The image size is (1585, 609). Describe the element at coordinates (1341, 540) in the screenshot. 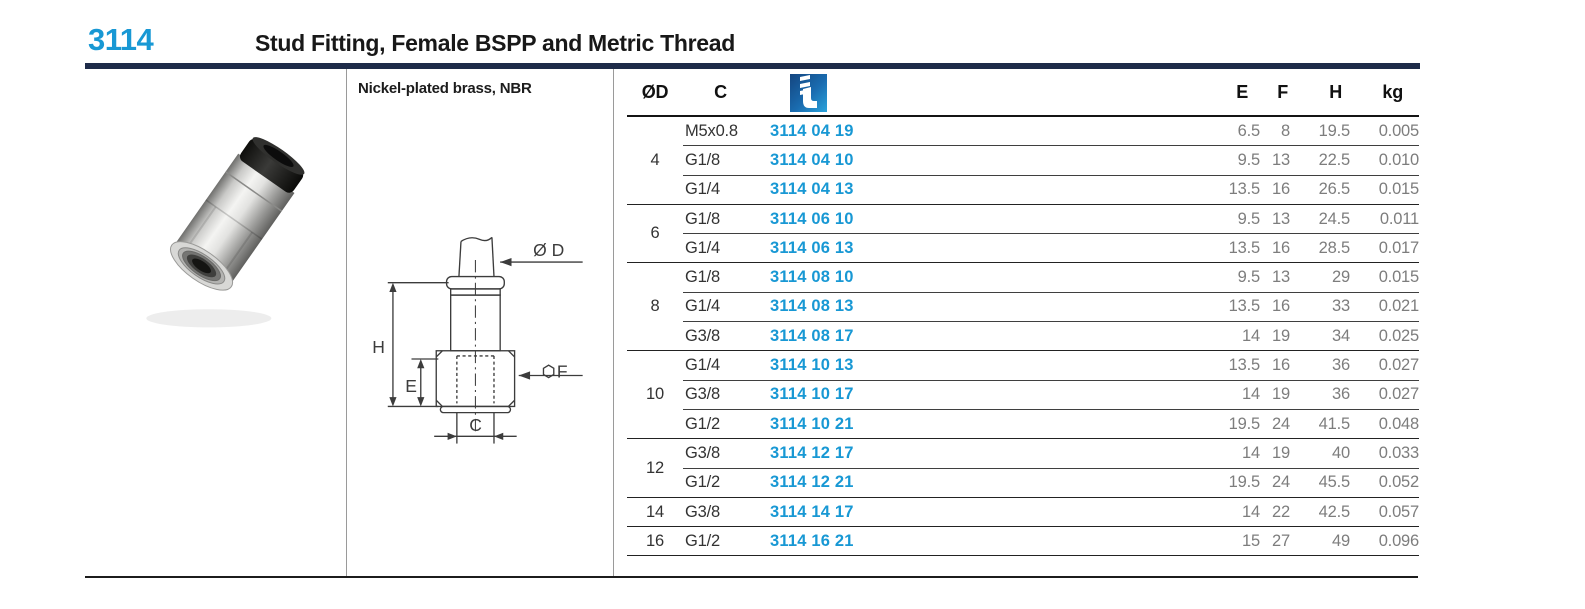

I see `dim-h-value: 49` at that location.